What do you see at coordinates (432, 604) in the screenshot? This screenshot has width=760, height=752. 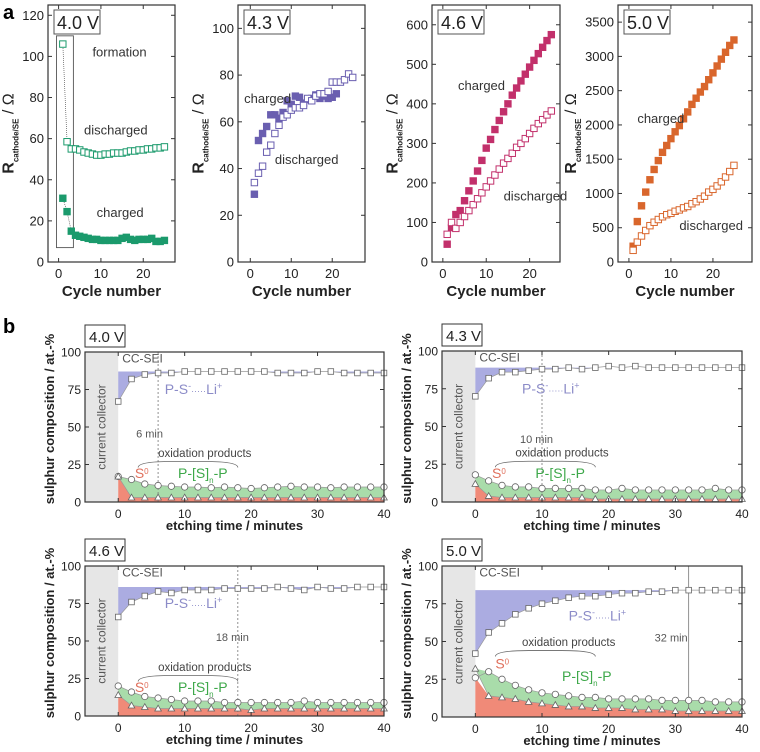 I see `y-tick-label: 75` at bounding box center [432, 604].